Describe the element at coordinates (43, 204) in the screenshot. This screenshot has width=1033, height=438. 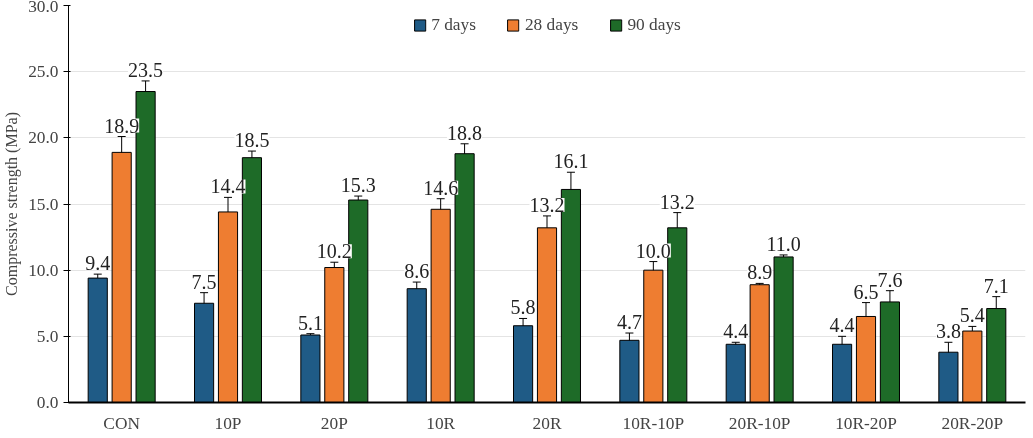
I see `y-tick-label: 15.0` at that location.